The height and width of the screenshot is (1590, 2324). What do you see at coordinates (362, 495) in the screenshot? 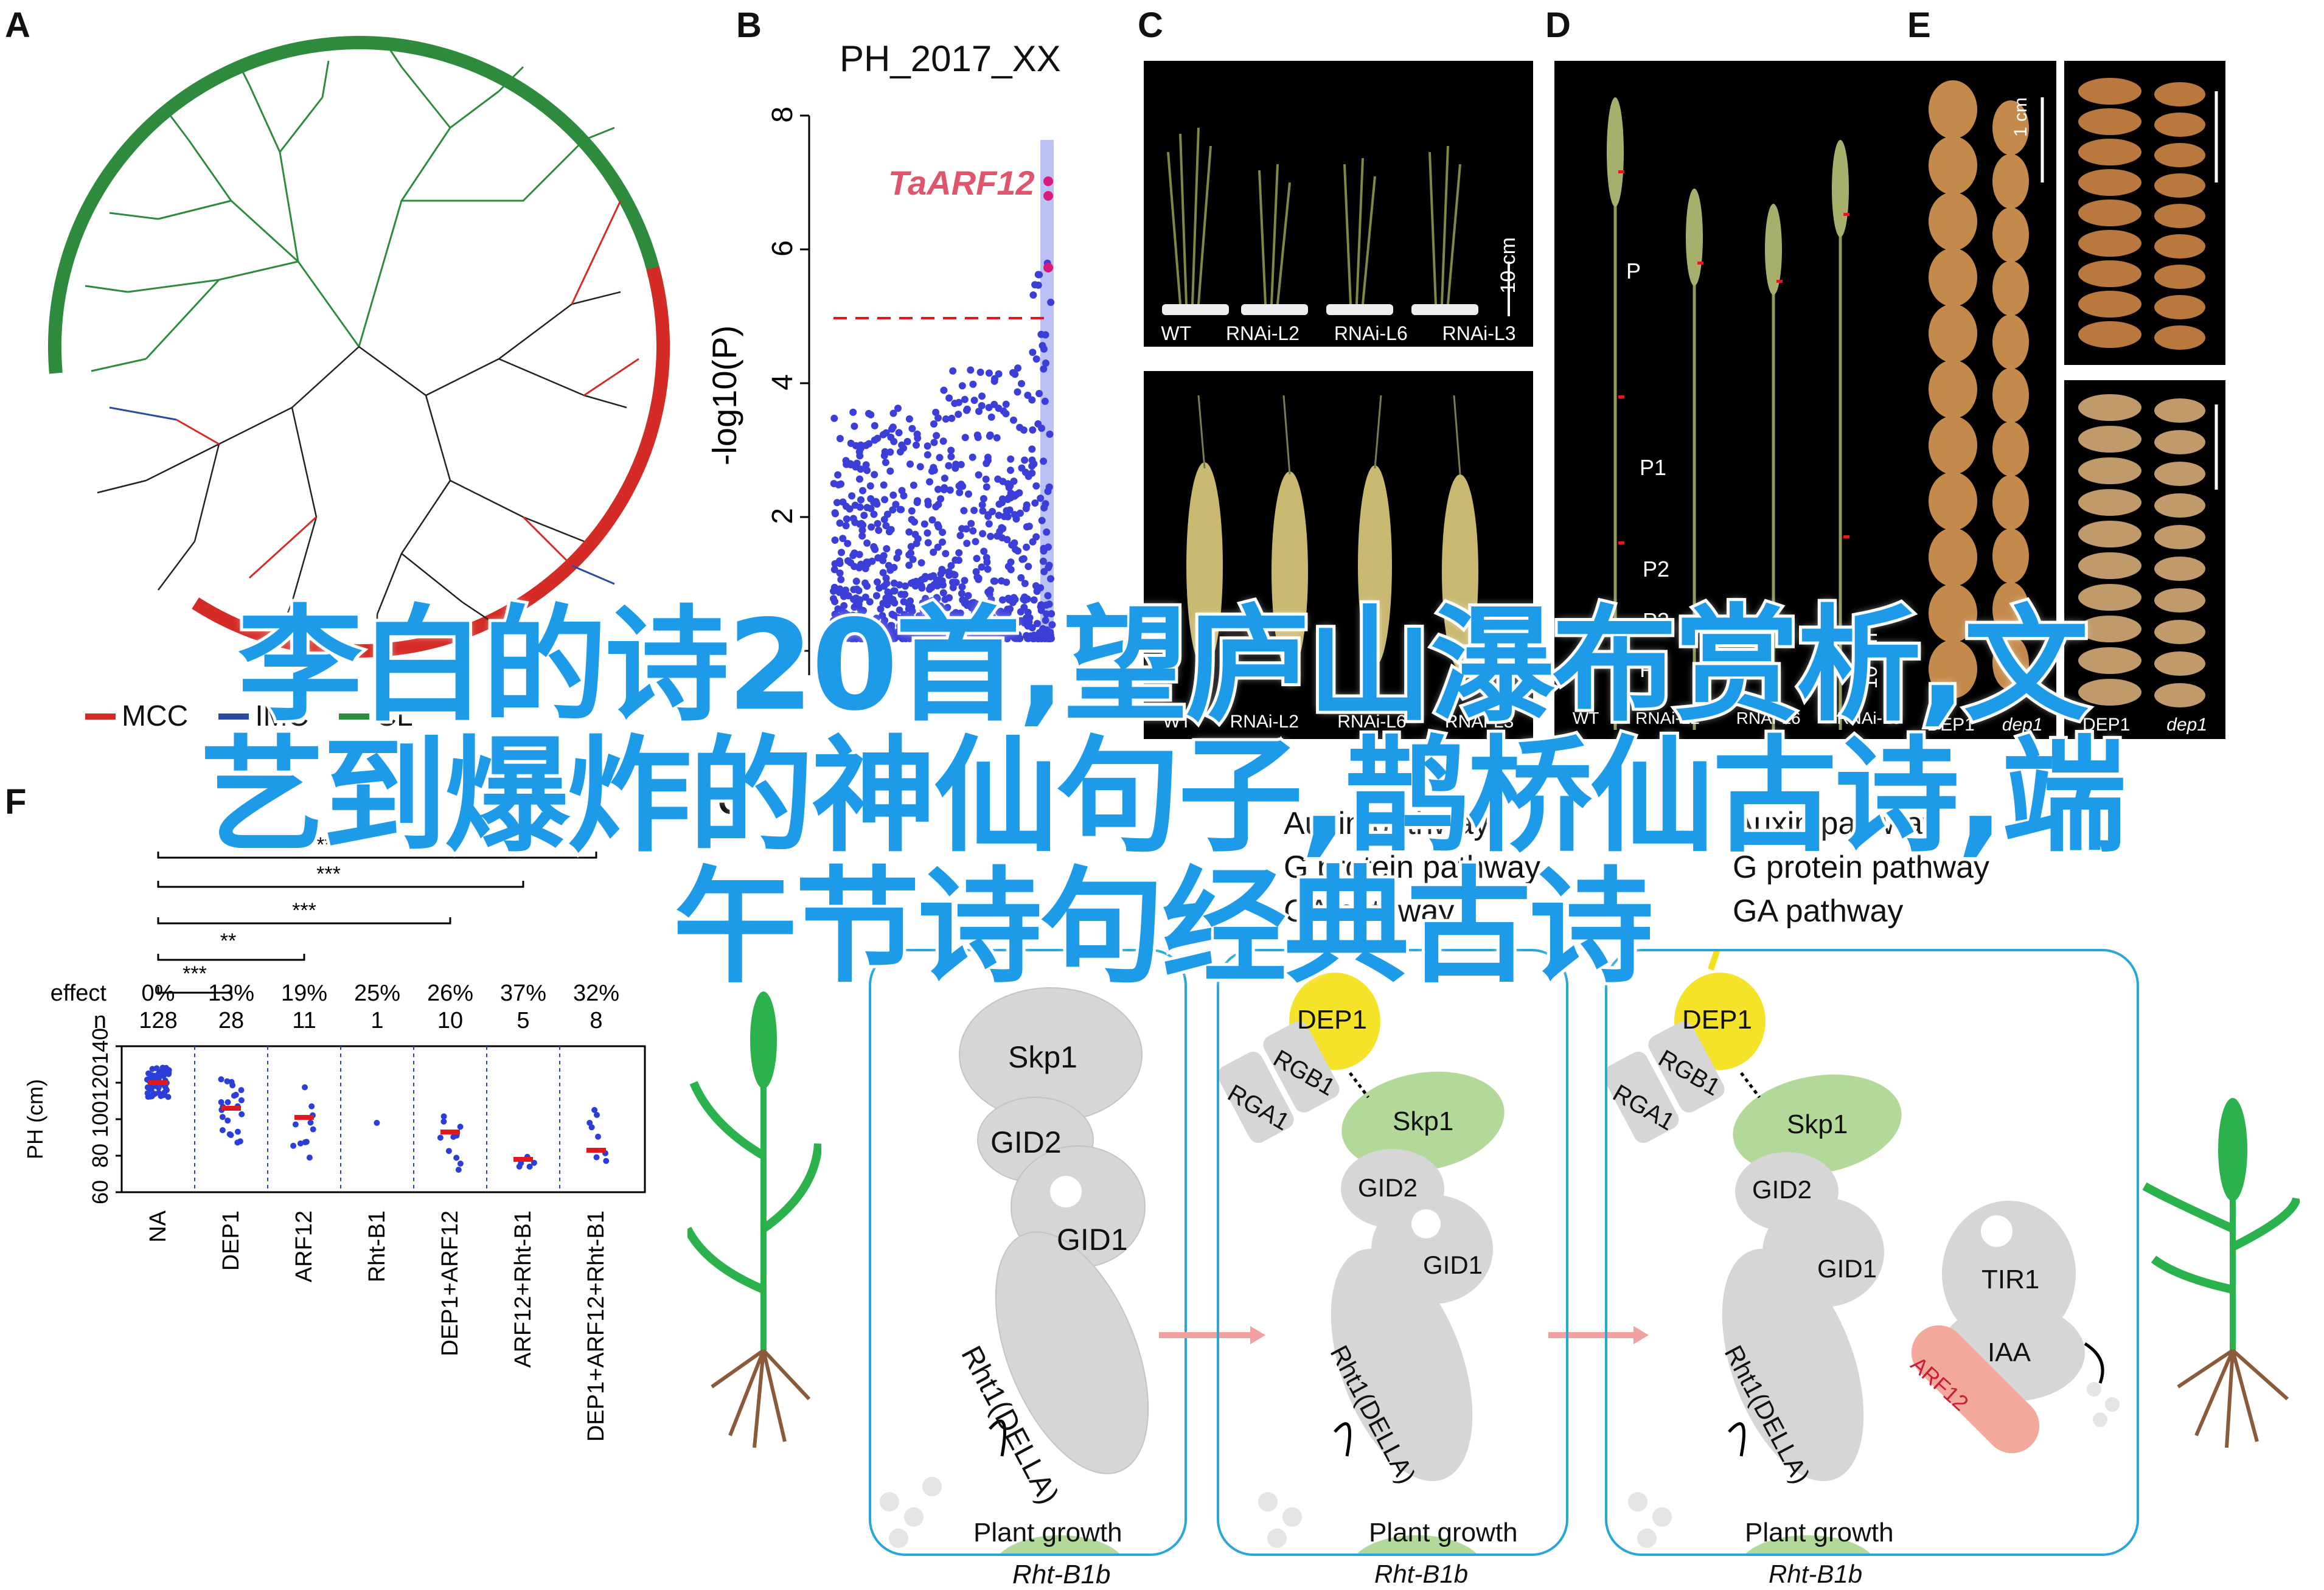
I see `tree-branches-blue` at bounding box center [362, 495].